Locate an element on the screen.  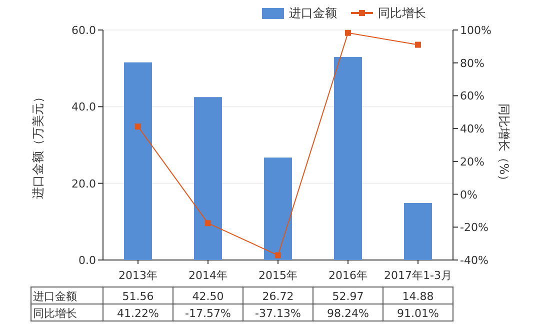
data-label: -17.57% is located at coordinates (208, 313).